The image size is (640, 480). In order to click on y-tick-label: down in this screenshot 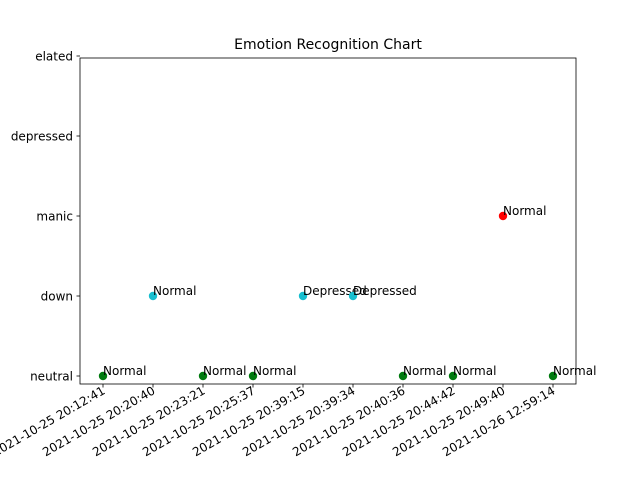, I will do `click(57, 297)`.